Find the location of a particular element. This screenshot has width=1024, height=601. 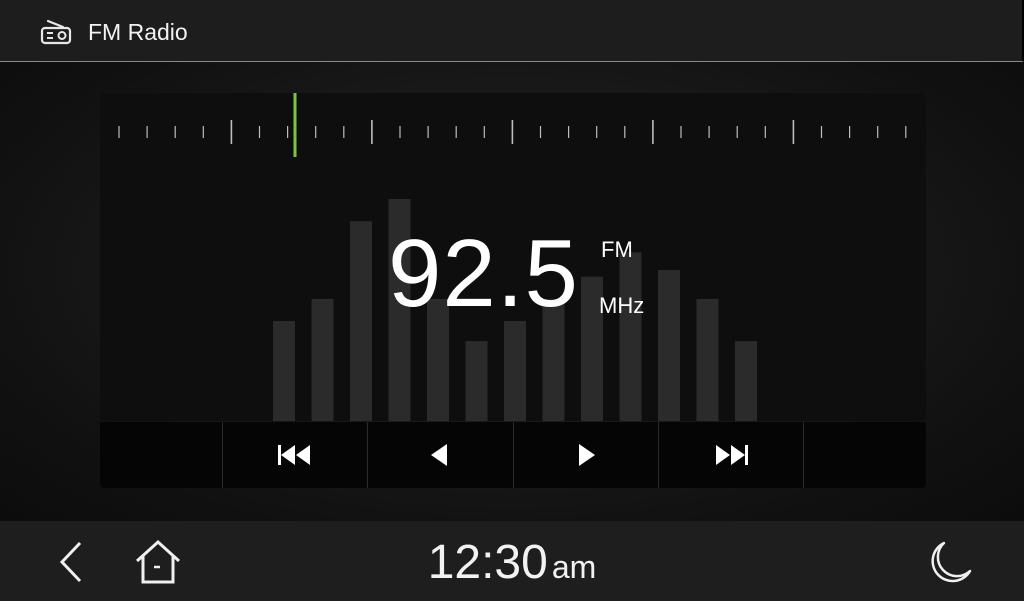

bottom-bar: 12:30 am is located at coordinates (512, 561).